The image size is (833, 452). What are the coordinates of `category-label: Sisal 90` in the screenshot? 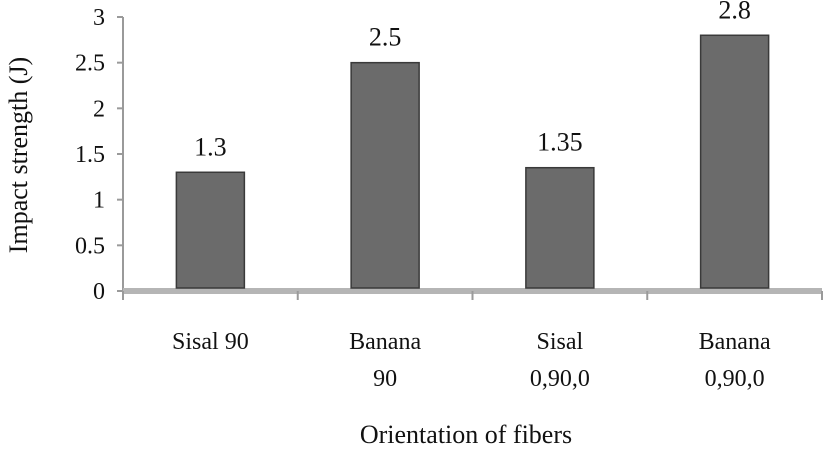 It's located at (210, 342).